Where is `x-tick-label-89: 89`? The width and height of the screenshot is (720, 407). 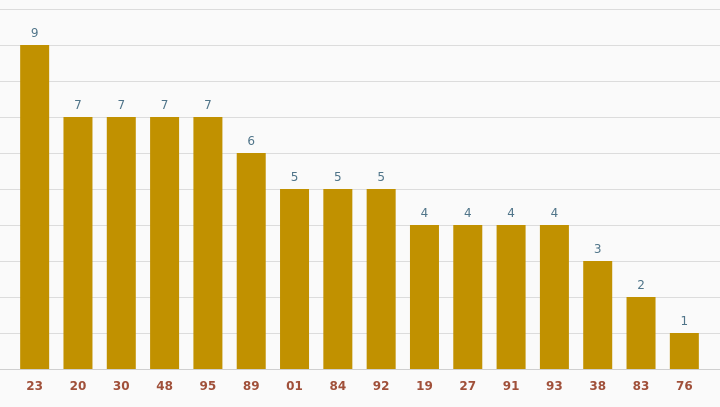 x-tick-label-89: 89 is located at coordinates (251, 386).